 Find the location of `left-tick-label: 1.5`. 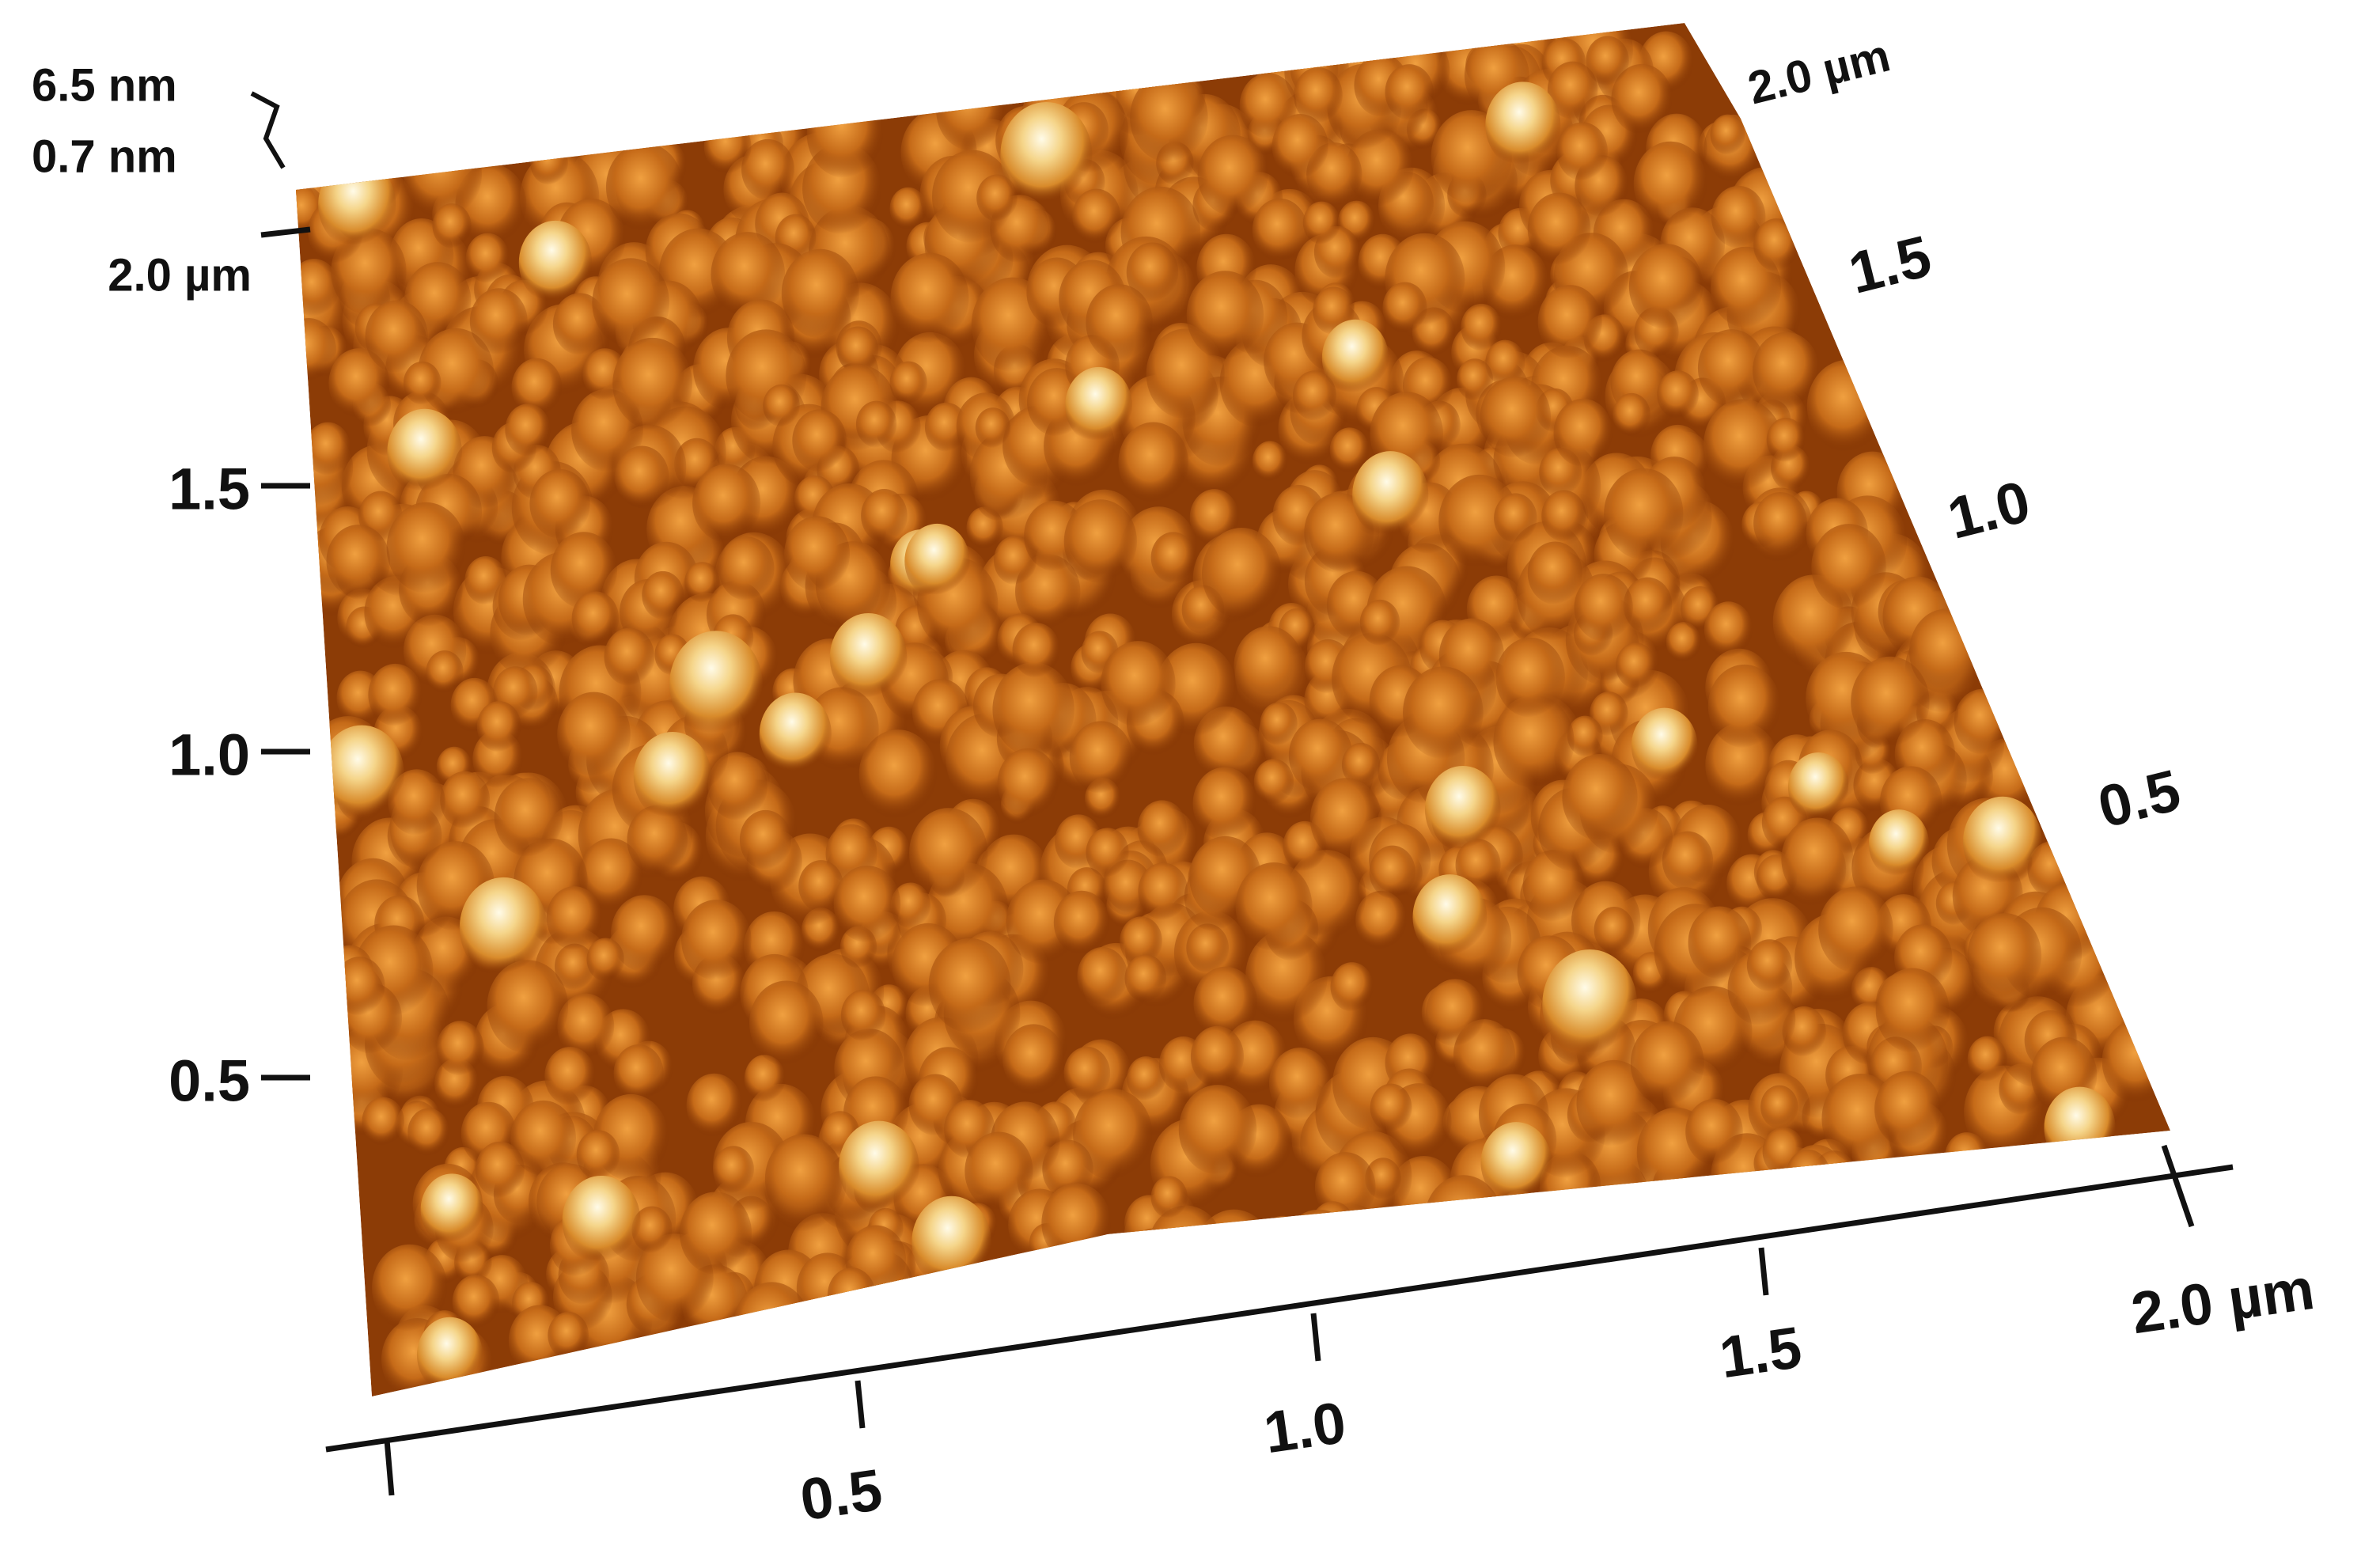

left-tick-label: 1.5 is located at coordinates (209, 489).